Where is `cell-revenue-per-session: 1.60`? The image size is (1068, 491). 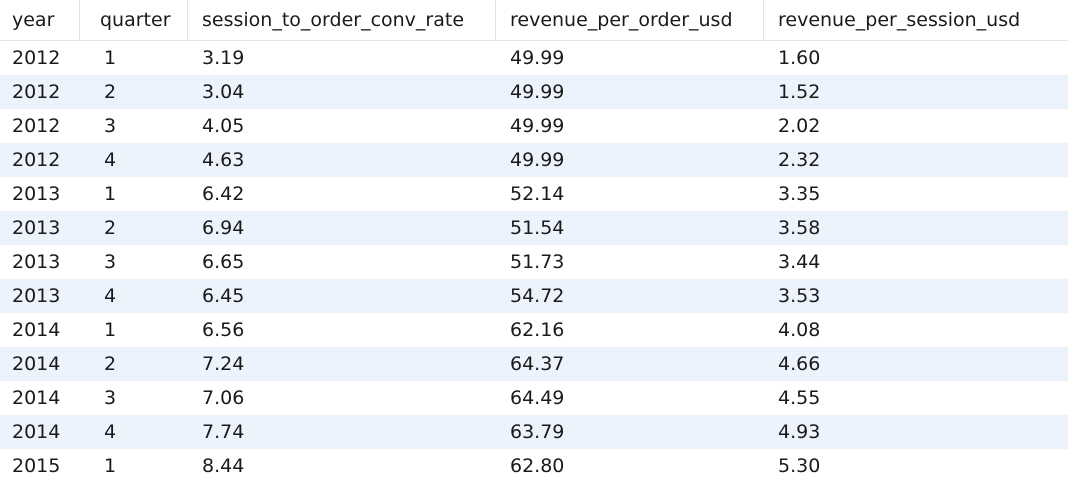 cell-revenue-per-session: 1.60 is located at coordinates (799, 58).